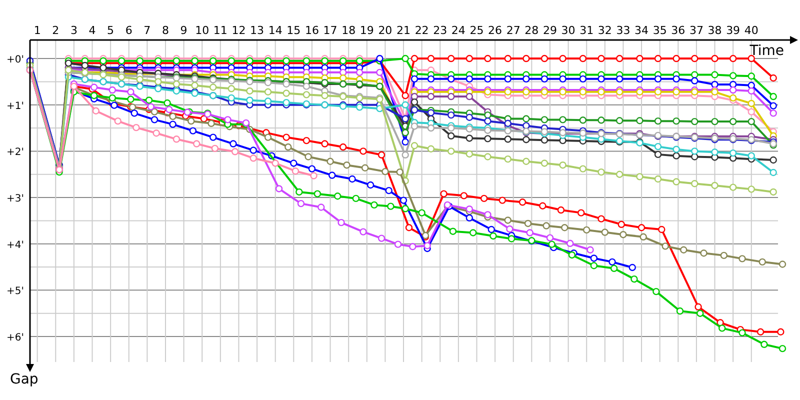 This screenshot has width=800, height=400. What do you see at coordinates (147, 30) in the screenshot?
I see `x-tick-label: 7` at bounding box center [147, 30].